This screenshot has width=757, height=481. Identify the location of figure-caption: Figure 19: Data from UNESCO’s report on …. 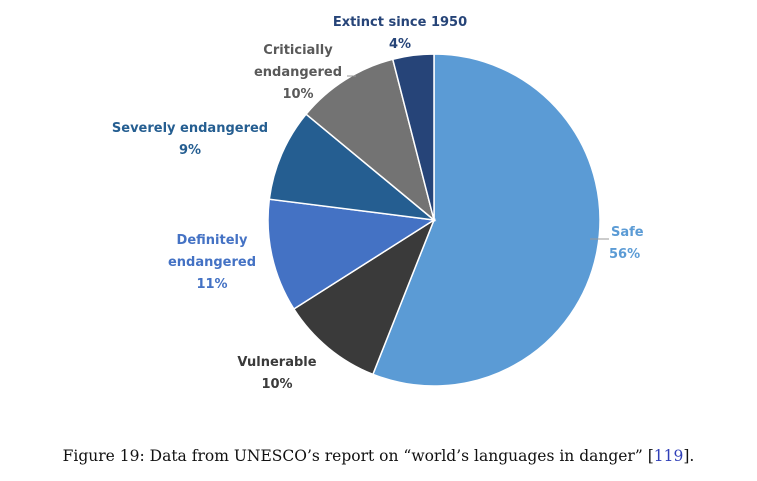
(378, 456).